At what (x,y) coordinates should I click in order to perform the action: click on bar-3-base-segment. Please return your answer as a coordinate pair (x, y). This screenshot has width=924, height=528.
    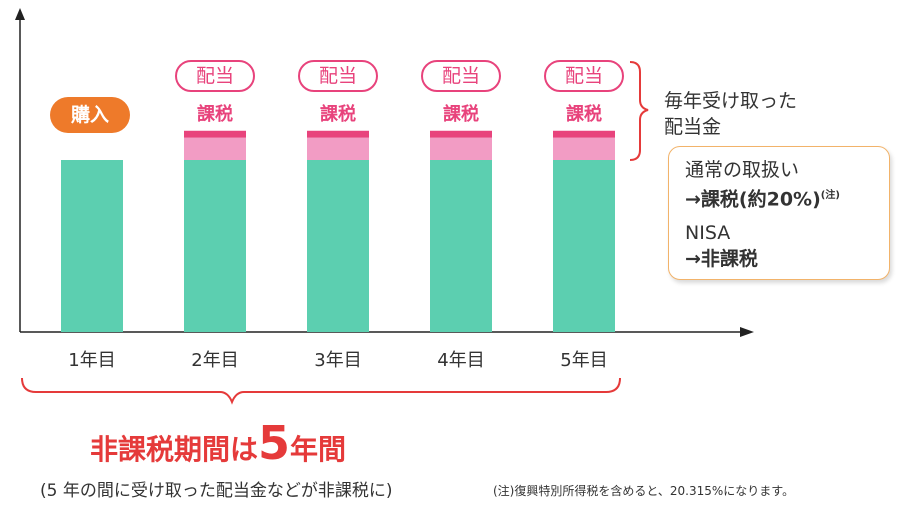
    Looking at the image, I should click on (338, 246).